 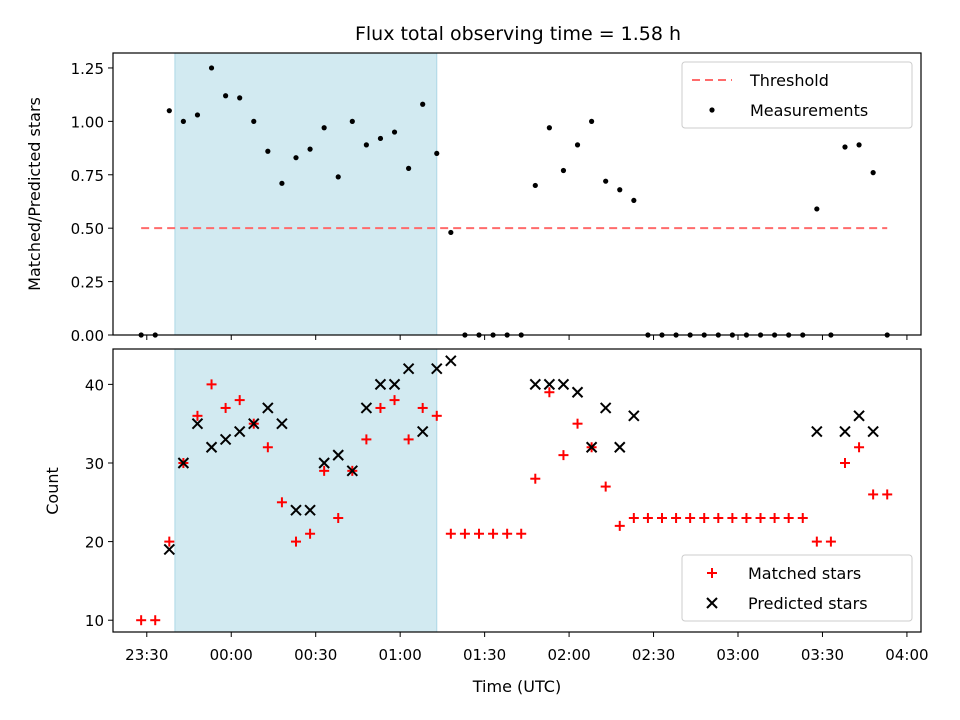 I want to click on chart-title: Flux total observing time = 1.58 h, so click(x=518, y=34).